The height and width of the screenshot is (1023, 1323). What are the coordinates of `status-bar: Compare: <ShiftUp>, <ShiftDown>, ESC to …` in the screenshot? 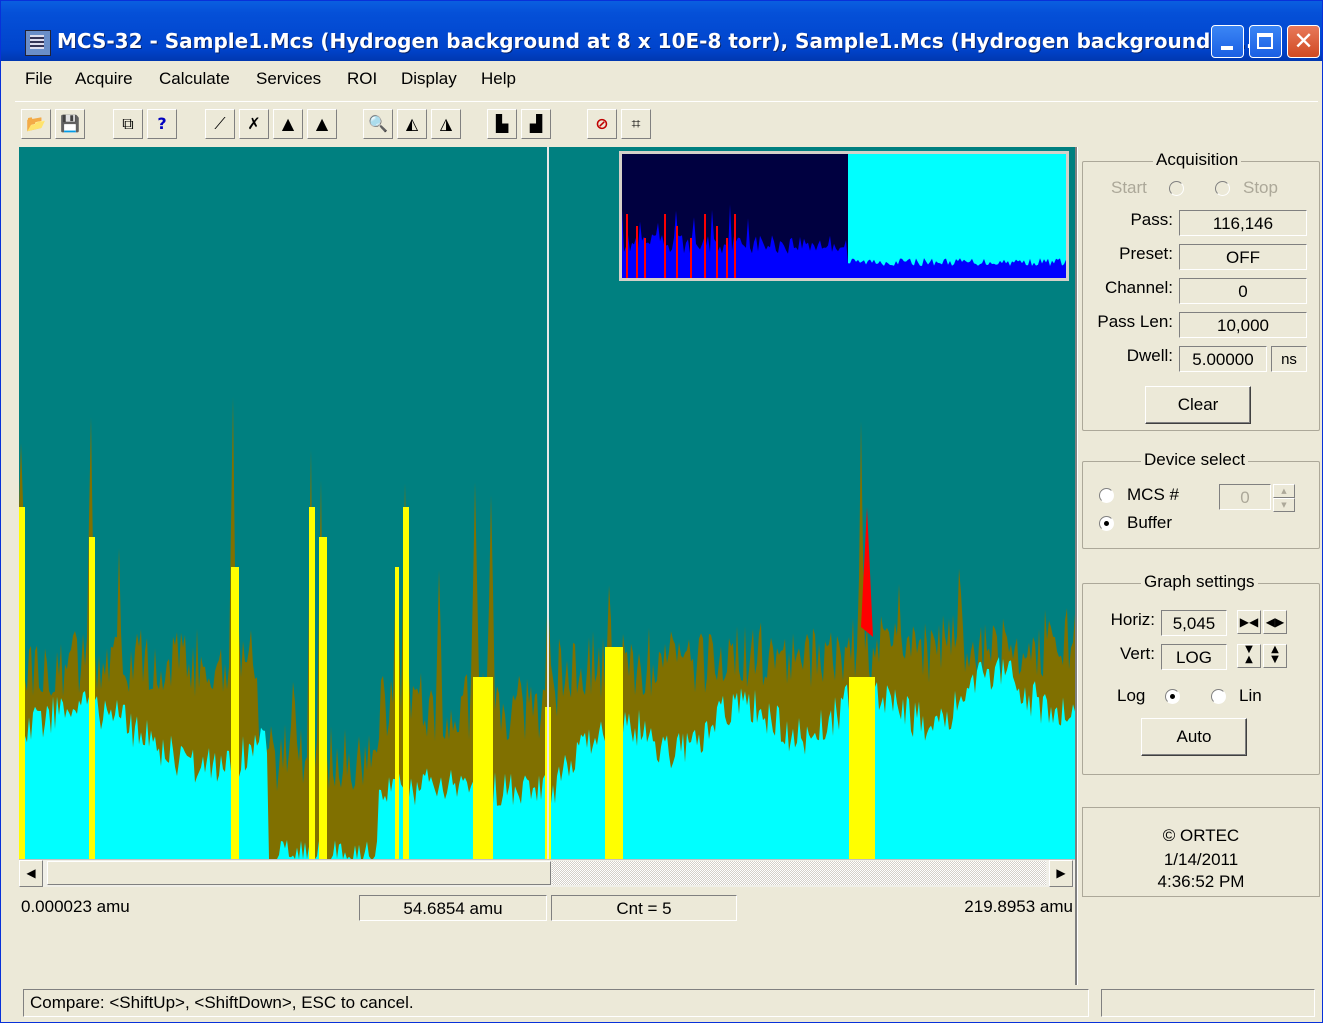 It's located at (669, 1004).